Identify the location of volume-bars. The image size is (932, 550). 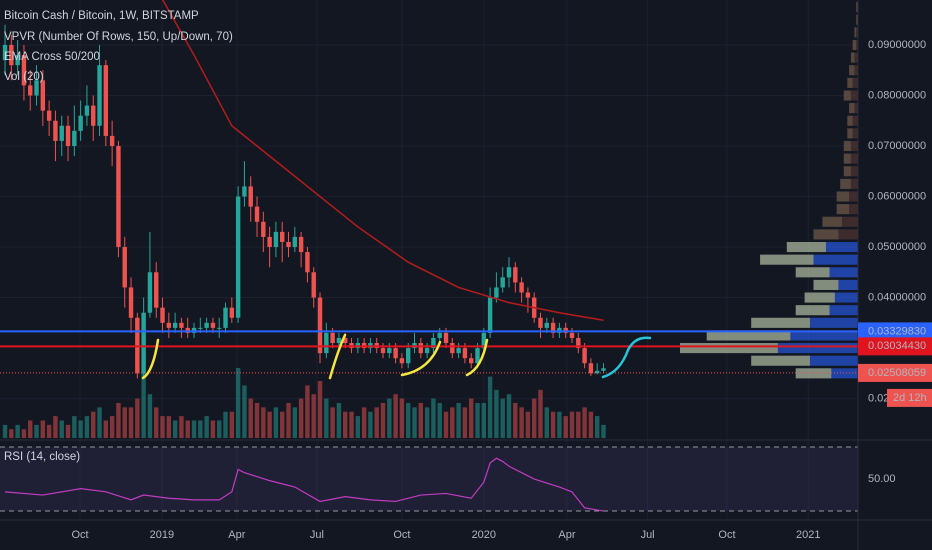
(304, 402).